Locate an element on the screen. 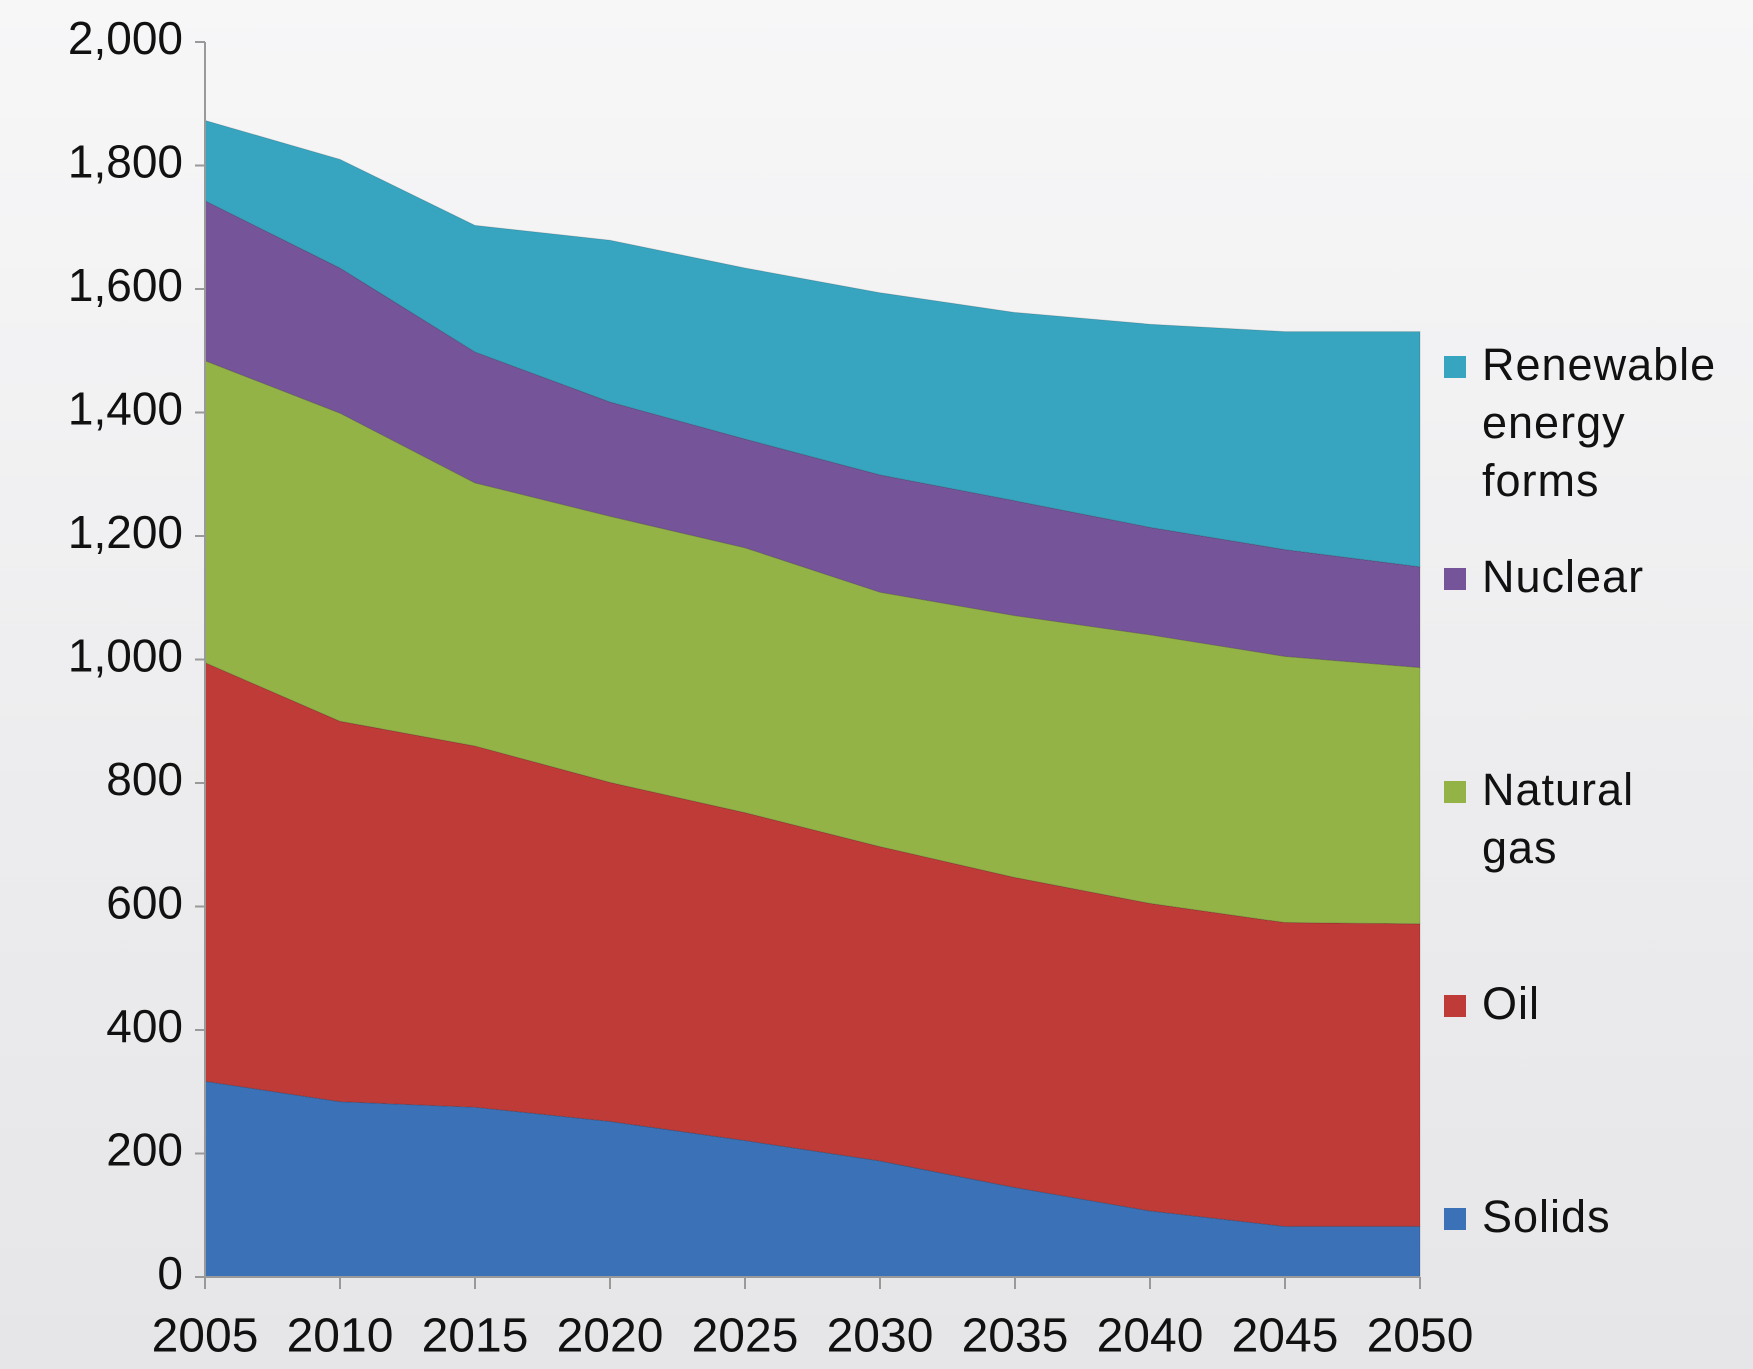 The width and height of the screenshot is (1753, 1369). x-tick-label: 2040 is located at coordinates (1150, 1336).